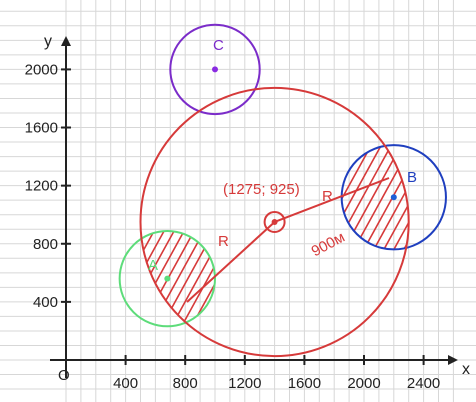 The image size is (476, 402). I want to click on y-tick-label: 400, so click(45, 302).